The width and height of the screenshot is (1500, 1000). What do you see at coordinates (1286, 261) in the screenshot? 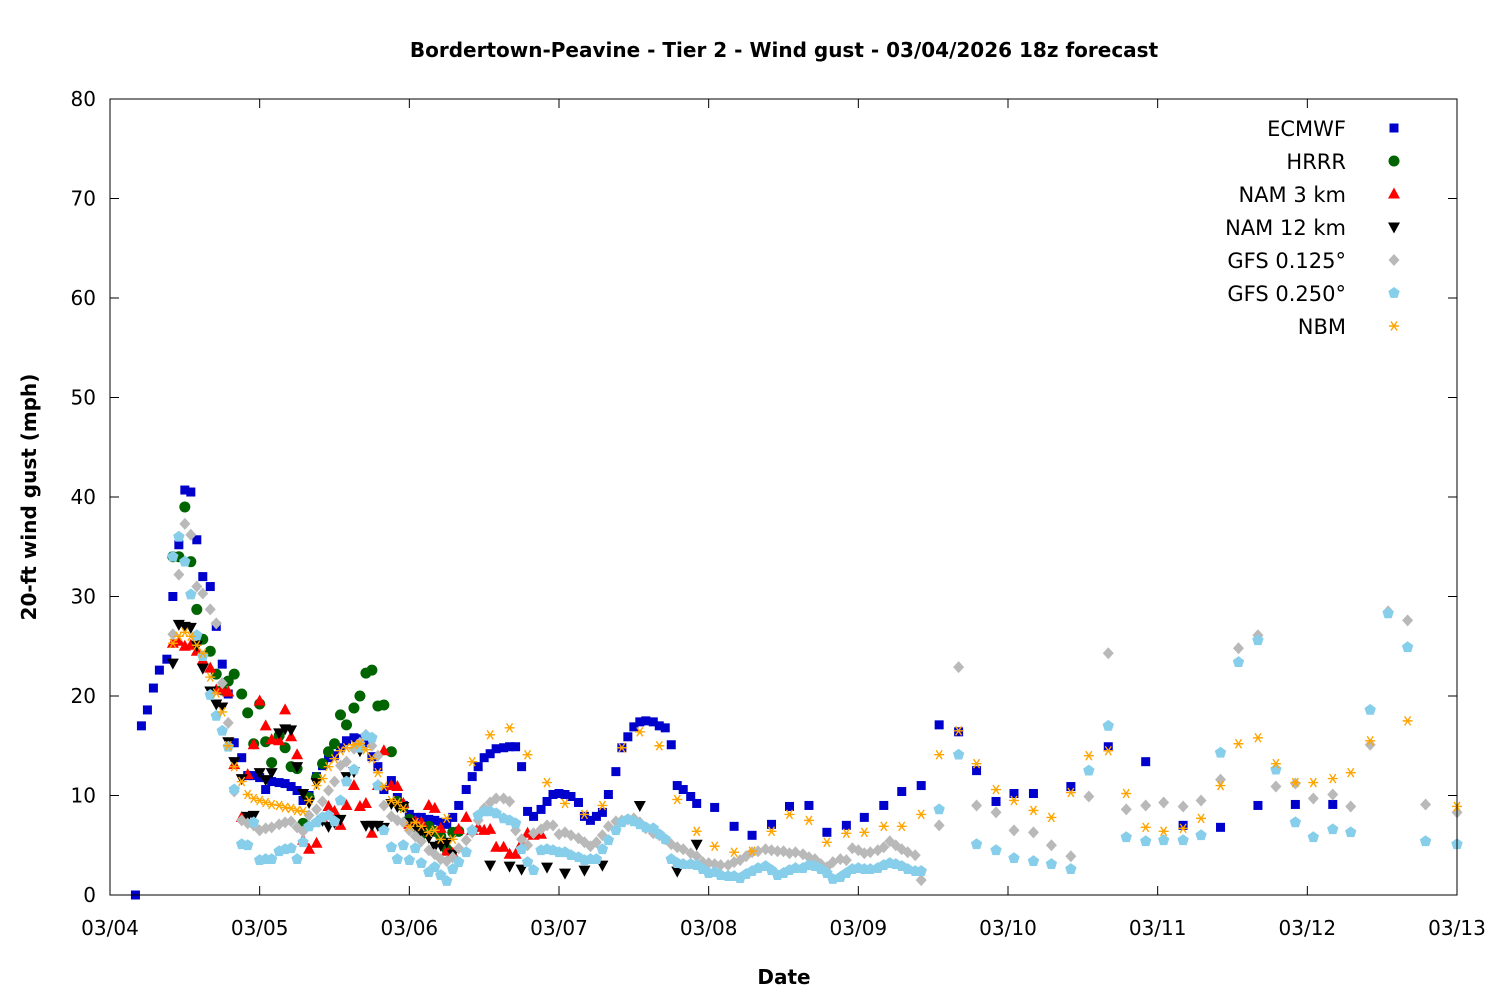
I see `legend-label: GFS 0.125°` at bounding box center [1286, 261].